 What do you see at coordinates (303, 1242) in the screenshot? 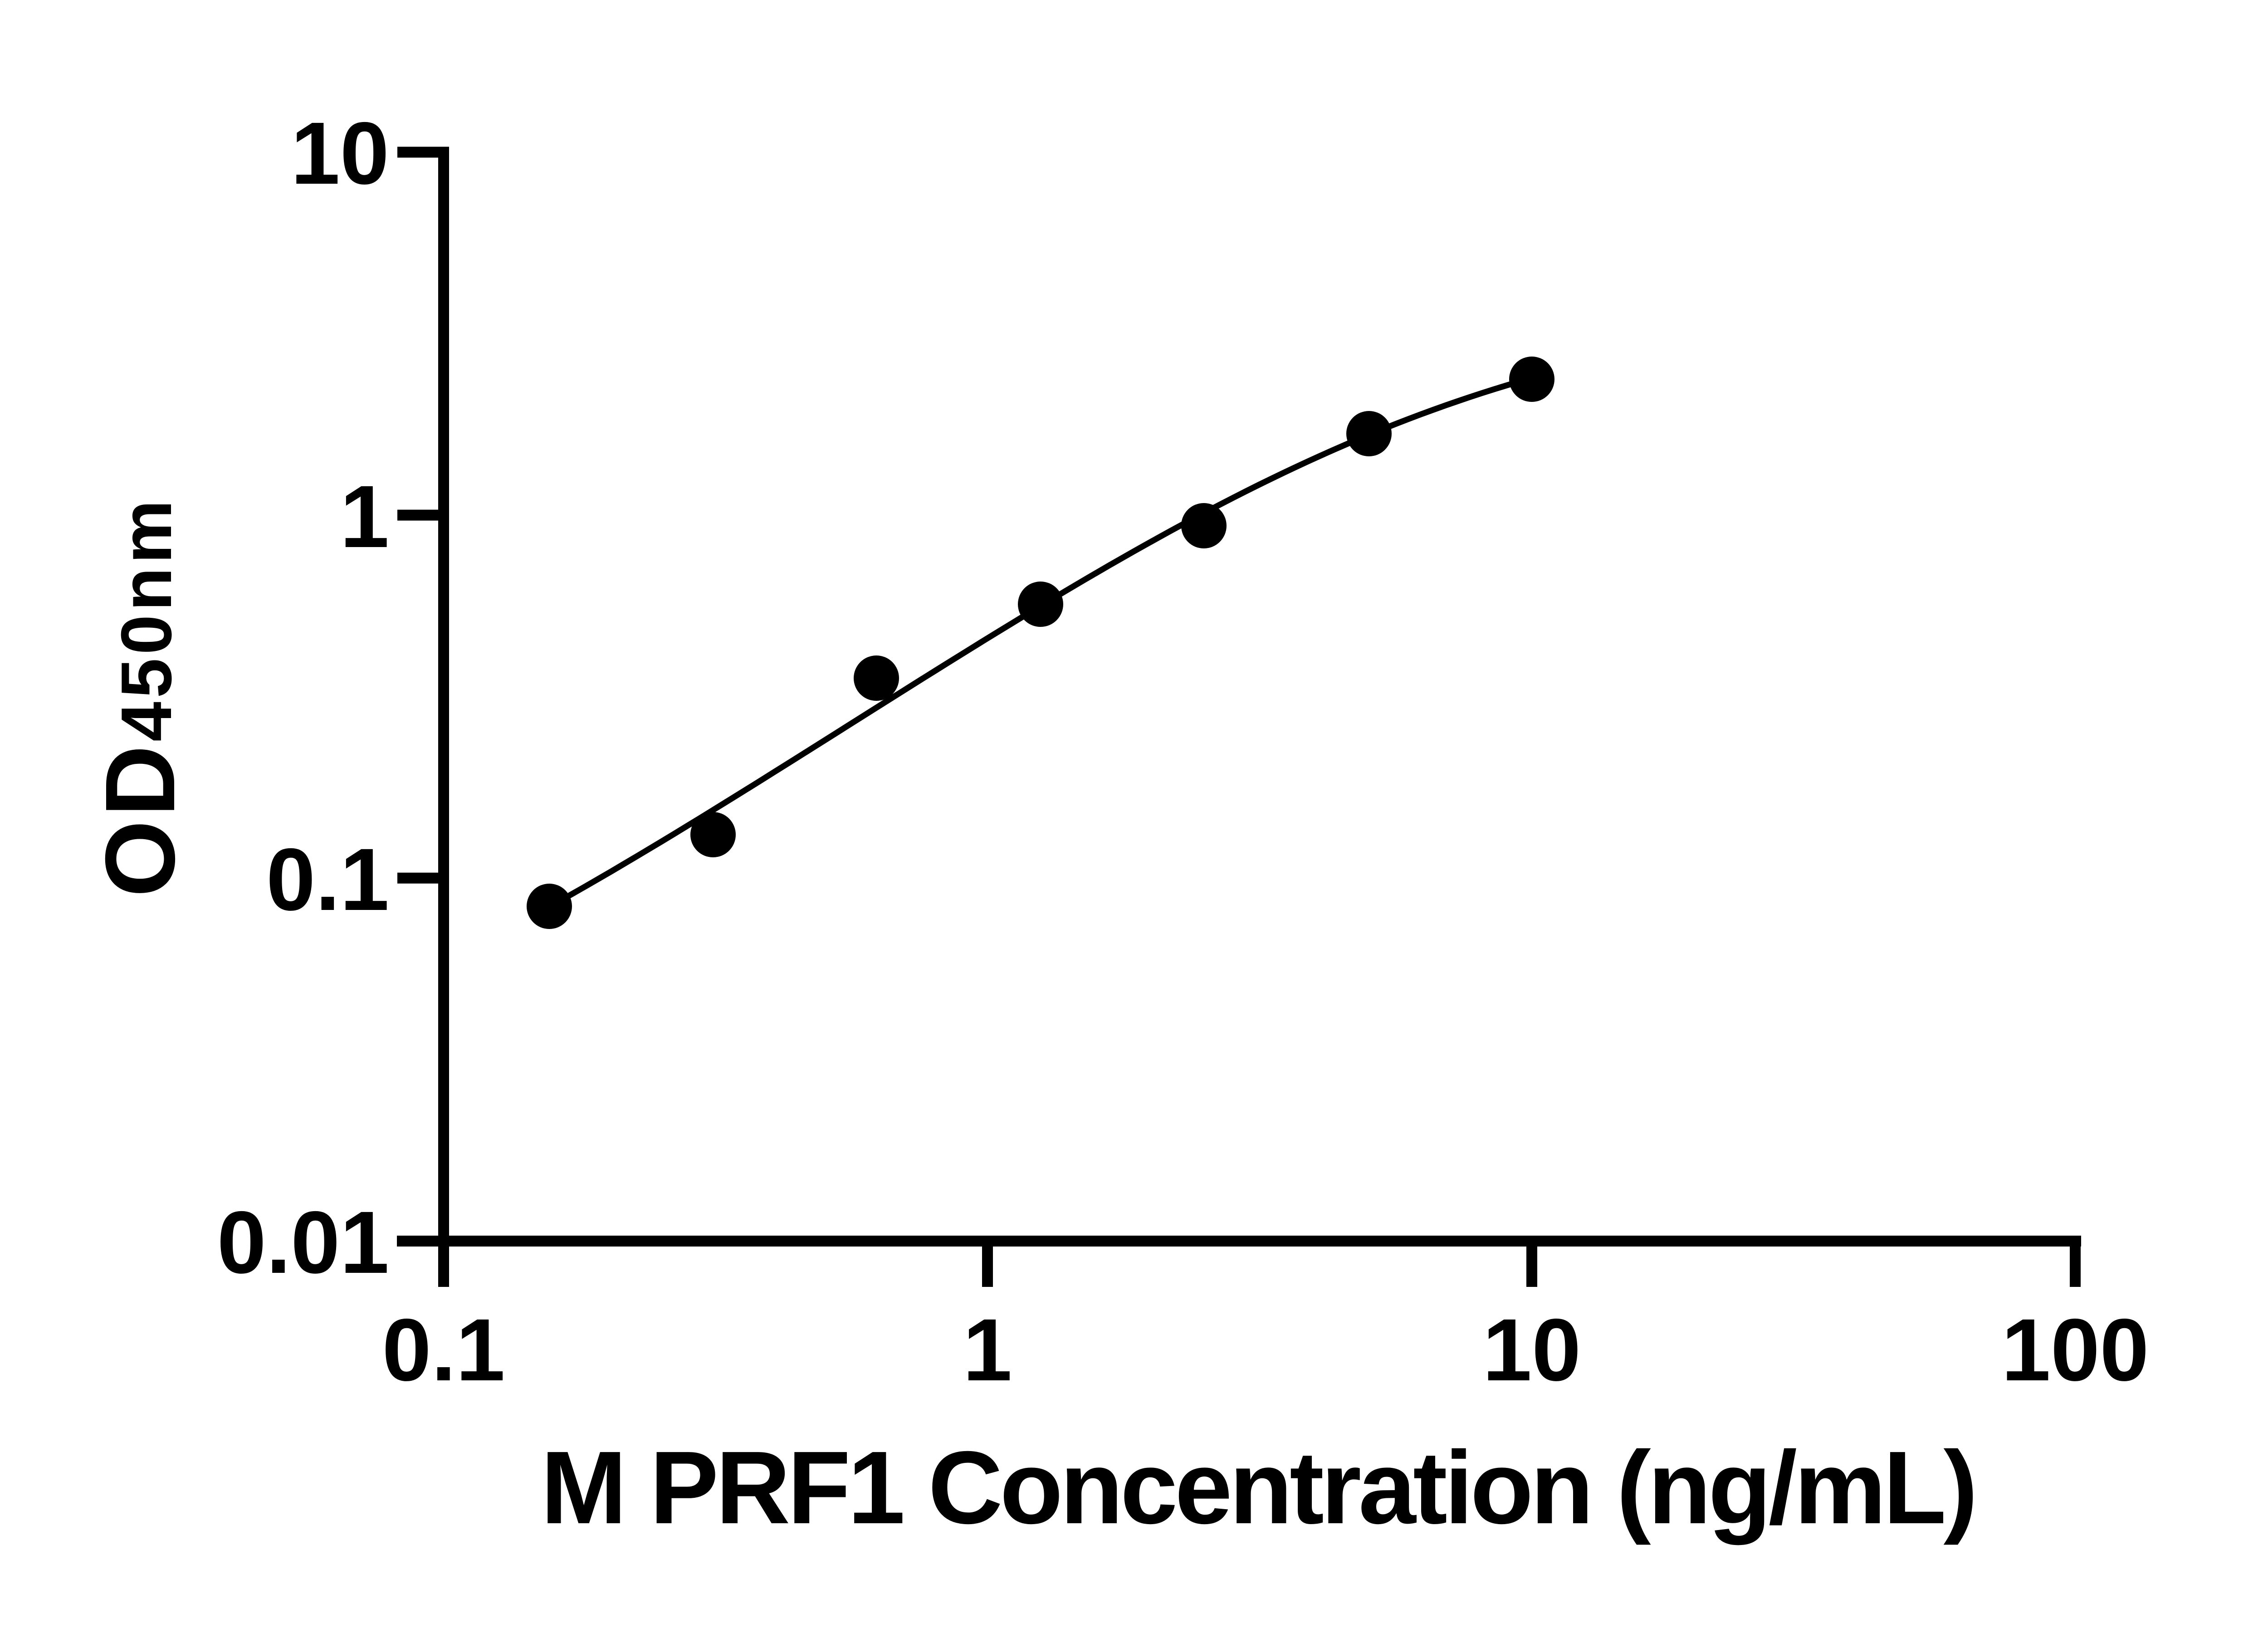
I see `svg-text: 0.01` at bounding box center [303, 1242].